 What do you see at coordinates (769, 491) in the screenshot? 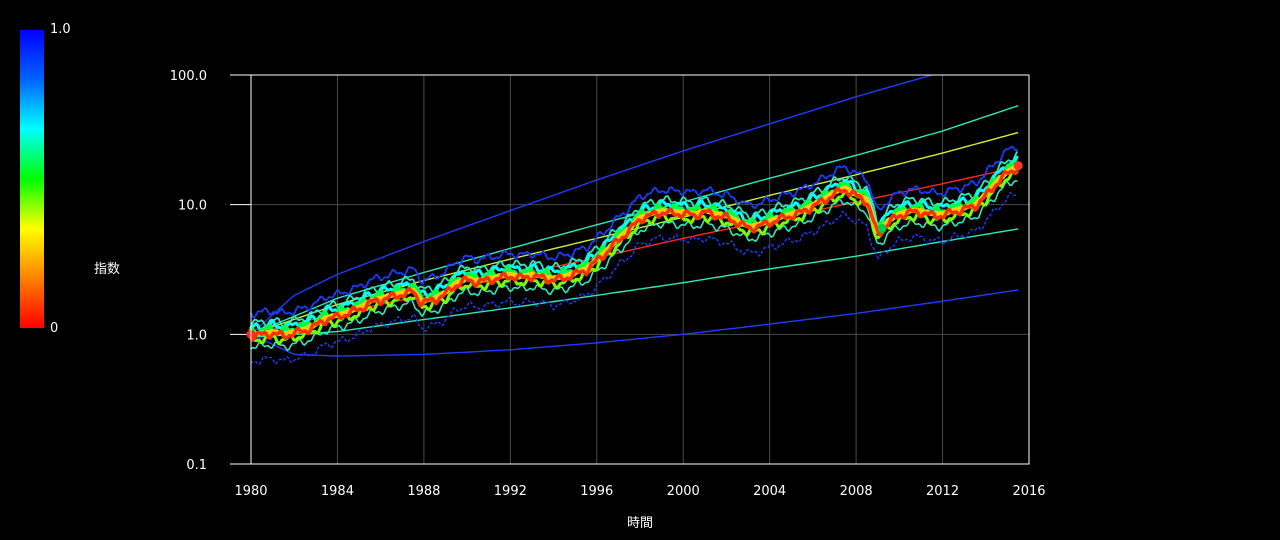
I see `x-tick-label: 2004` at bounding box center [769, 491].